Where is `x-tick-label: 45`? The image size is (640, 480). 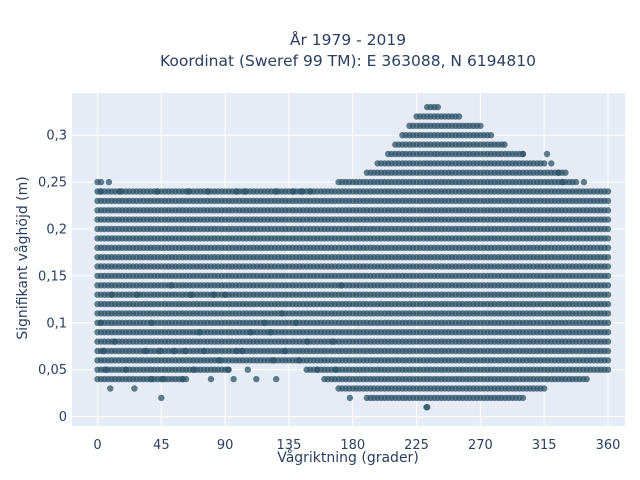 x-tick-label: 45 is located at coordinates (161, 445).